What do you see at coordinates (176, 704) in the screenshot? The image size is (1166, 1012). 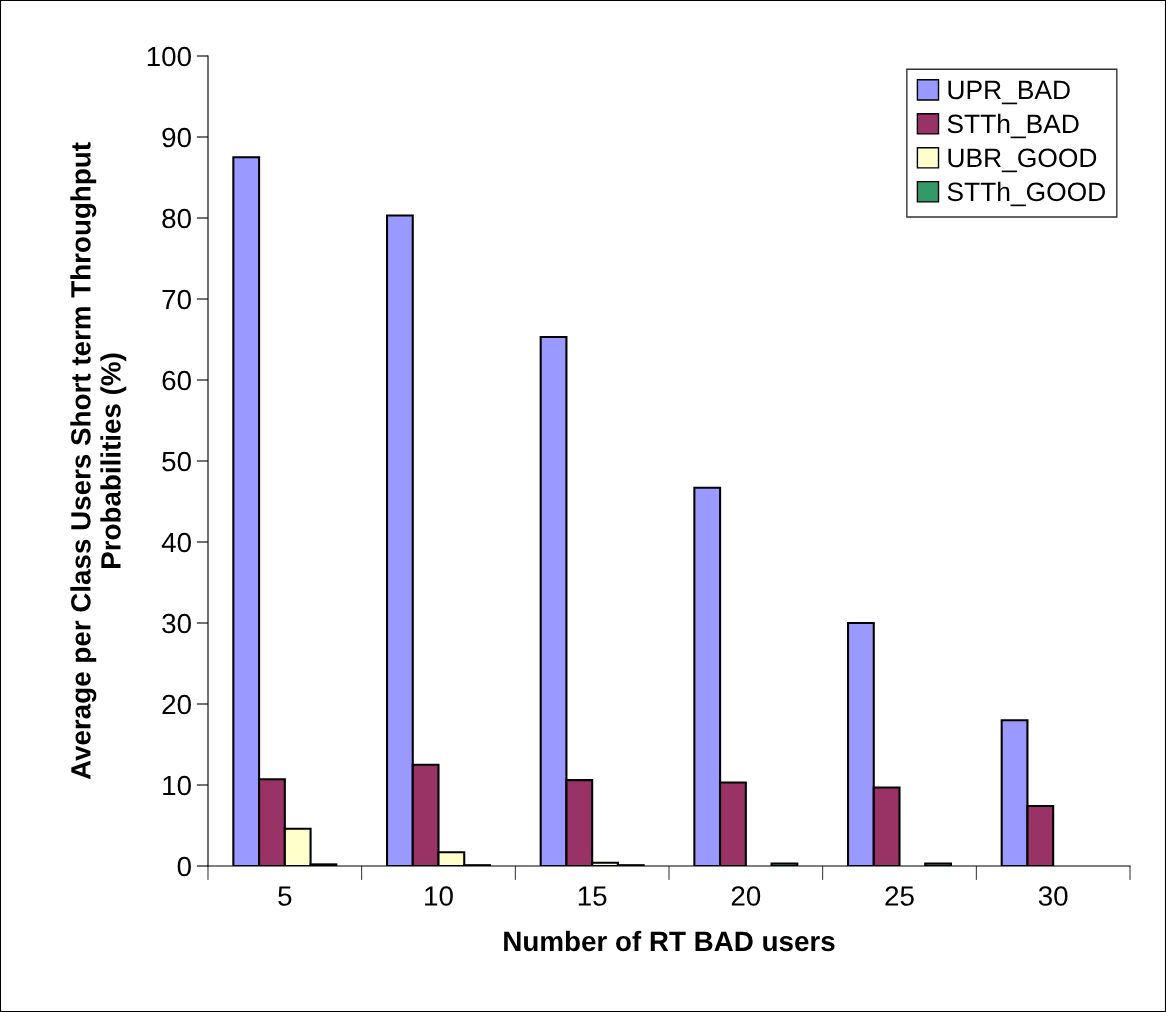 I see `y-tick-label: 20` at bounding box center [176, 704].